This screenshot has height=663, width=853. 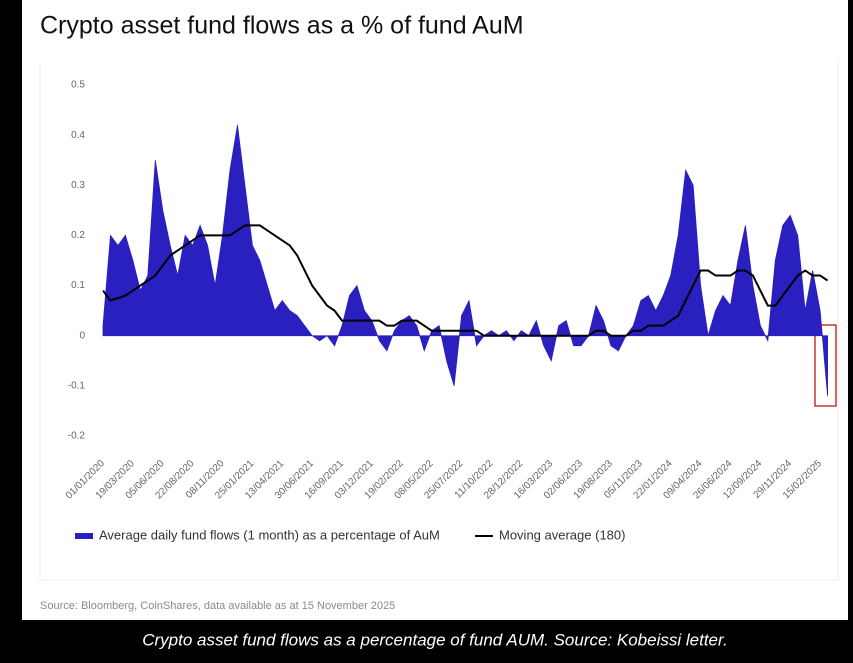 I want to click on moving-average-line, so click(x=465, y=280).